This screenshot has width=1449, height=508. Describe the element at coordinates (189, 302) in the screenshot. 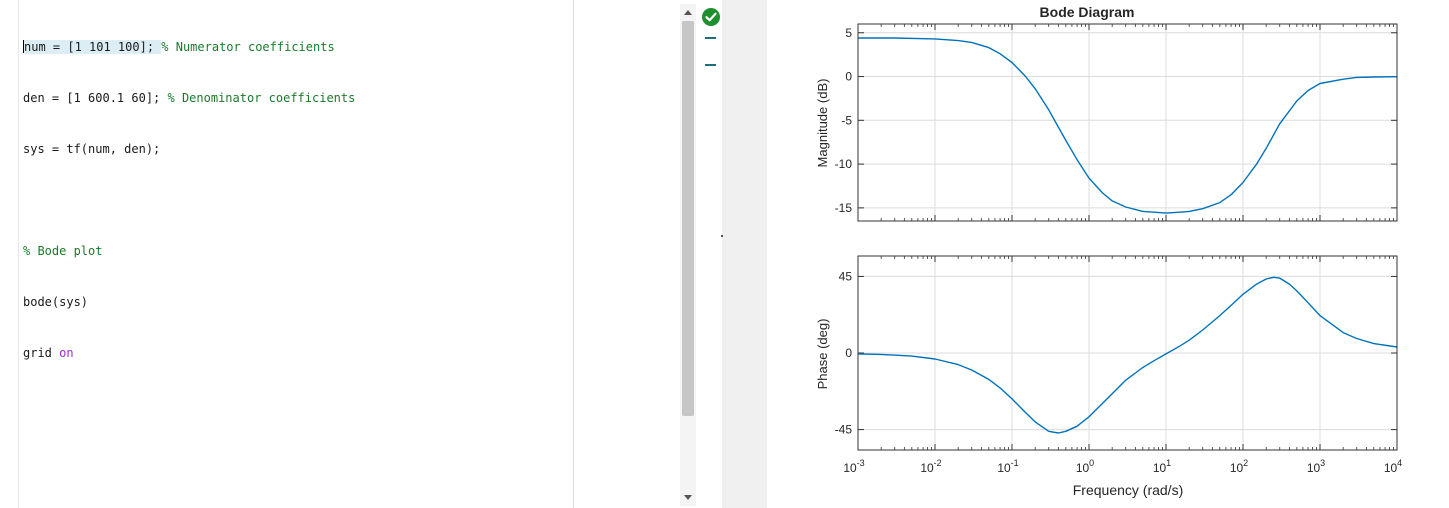

I see `code-line: bode(sys)` at that location.